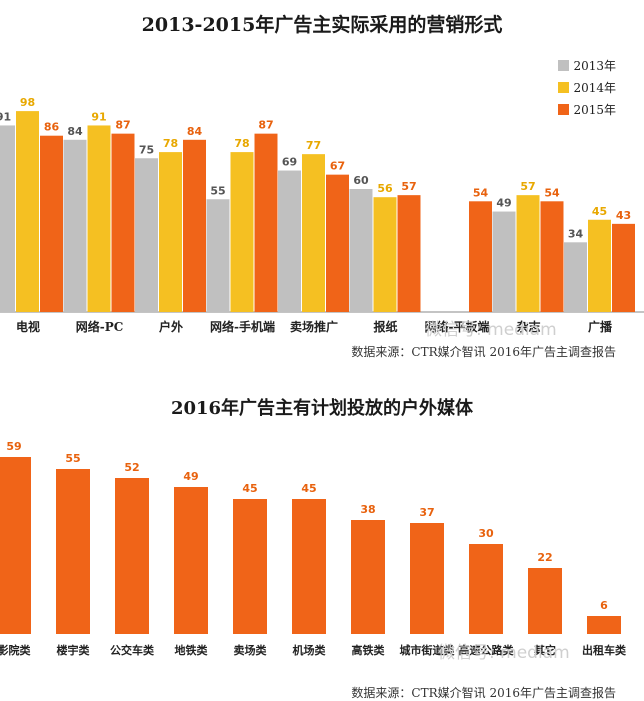 The image size is (644, 701). Describe the element at coordinates (337, 166) in the screenshot. I see `data-label: 67` at that location.